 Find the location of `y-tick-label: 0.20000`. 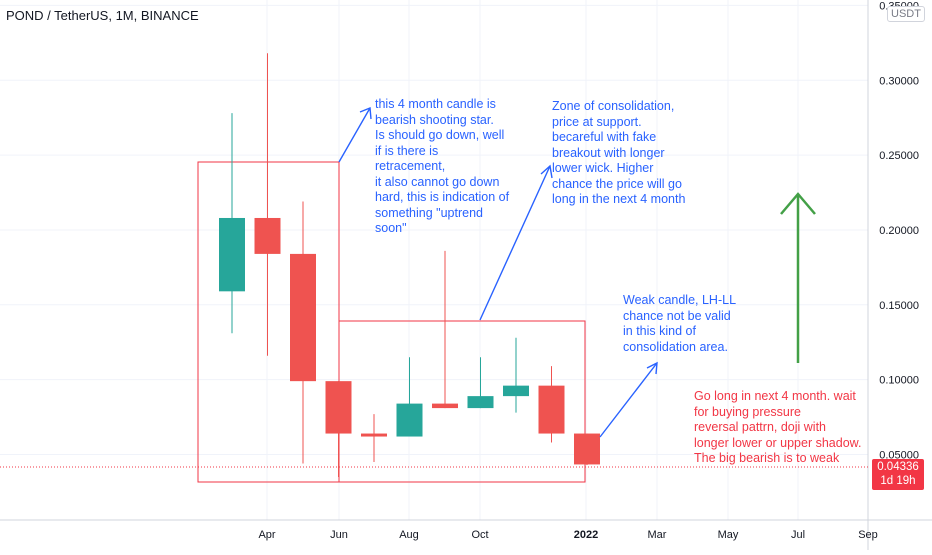

y-tick-label: 0.20000 is located at coordinates (899, 231).